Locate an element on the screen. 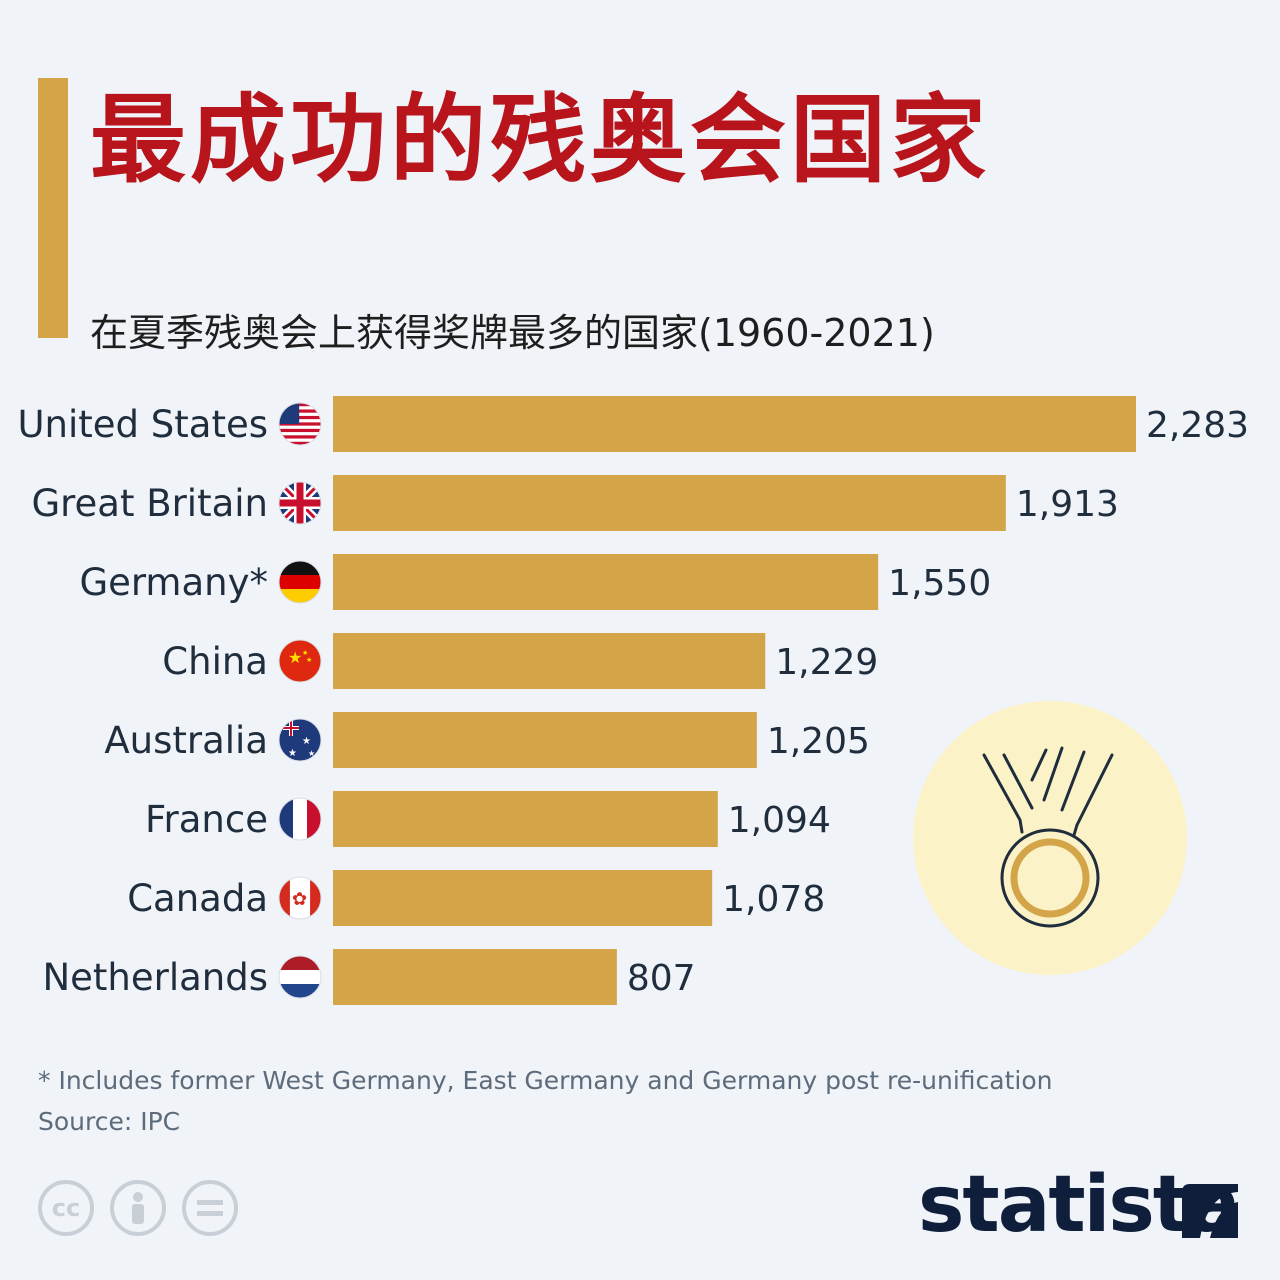 The height and width of the screenshot is (1280, 1280). category-label: Canada is located at coordinates (197, 898).